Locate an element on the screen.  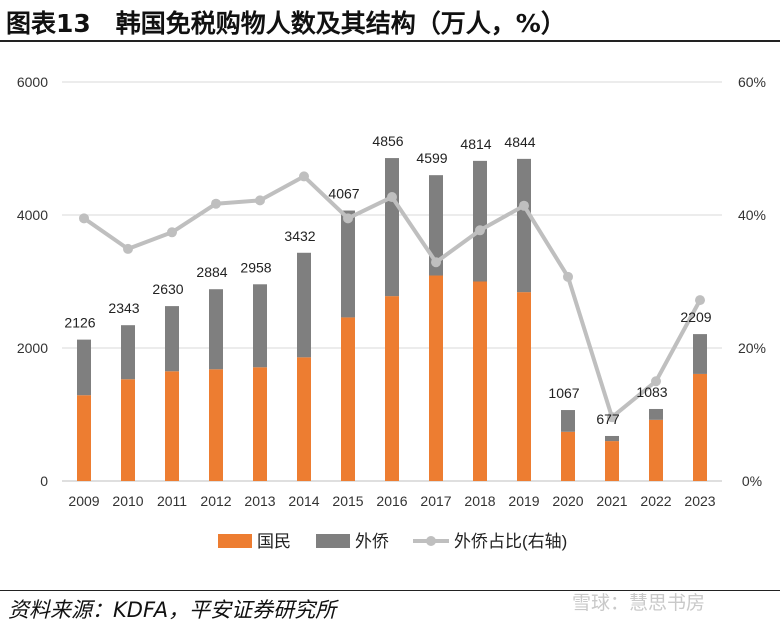
right-tick-label: 20% is located at coordinates (752, 348).